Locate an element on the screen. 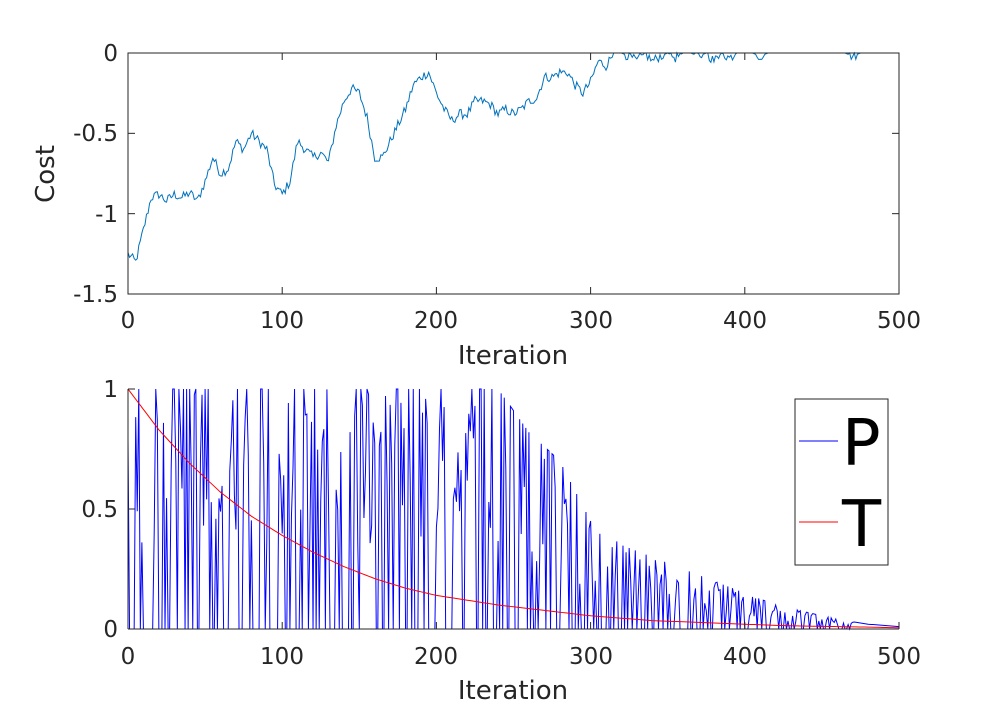 This screenshot has width=993, height=707. legend-box is located at coordinates (841, 482).